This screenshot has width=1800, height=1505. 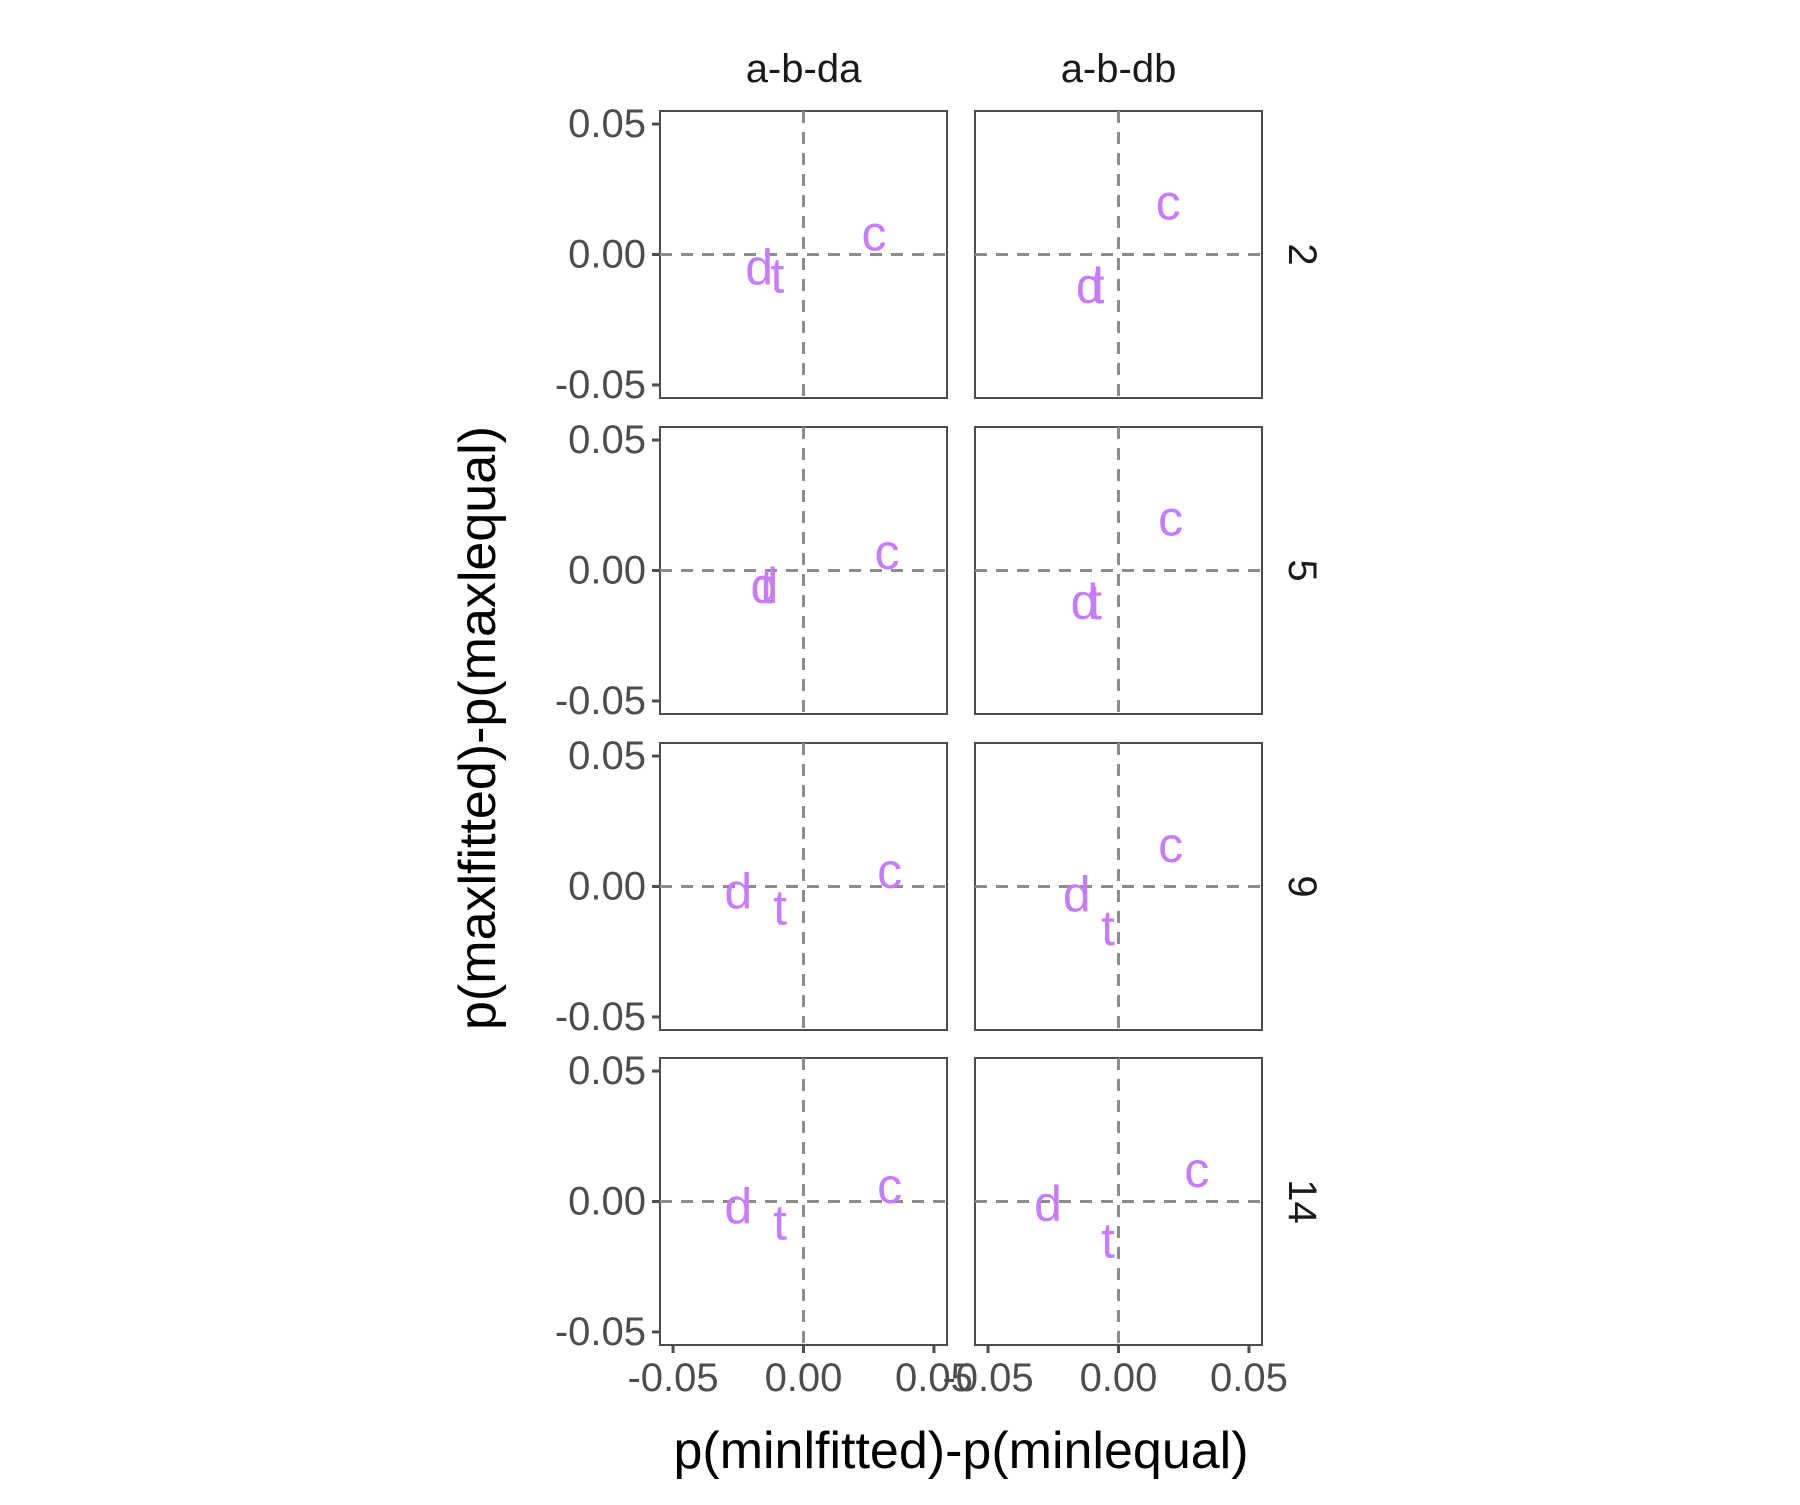 I want to click on column-strip-label: a-b-db, so click(x=1119, y=69).